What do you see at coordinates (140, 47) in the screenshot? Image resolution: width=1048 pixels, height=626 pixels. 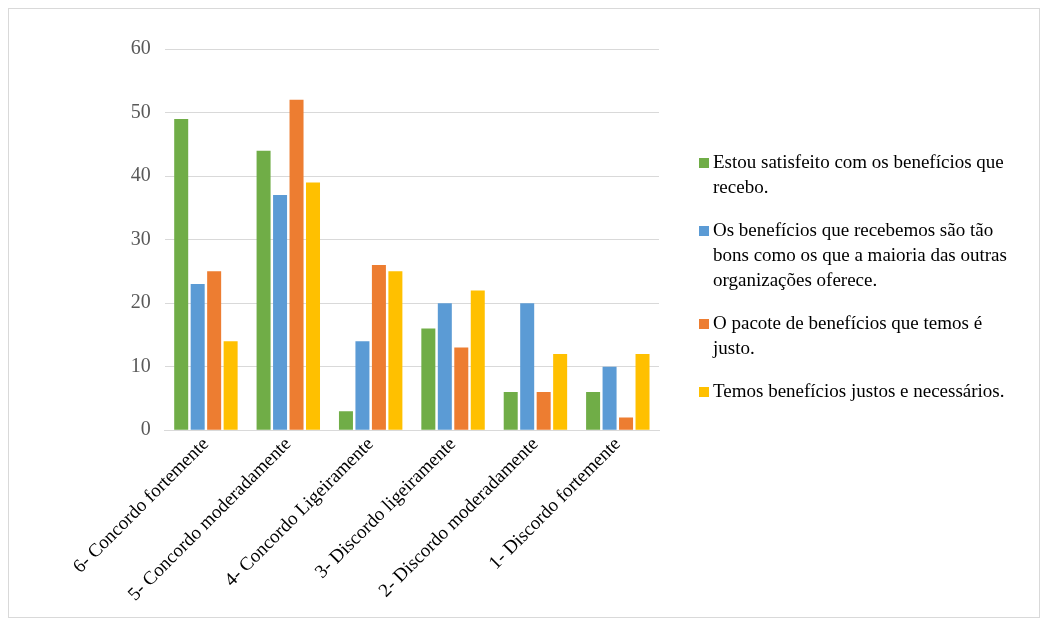 I see `y-tick-label: 60` at bounding box center [140, 47].